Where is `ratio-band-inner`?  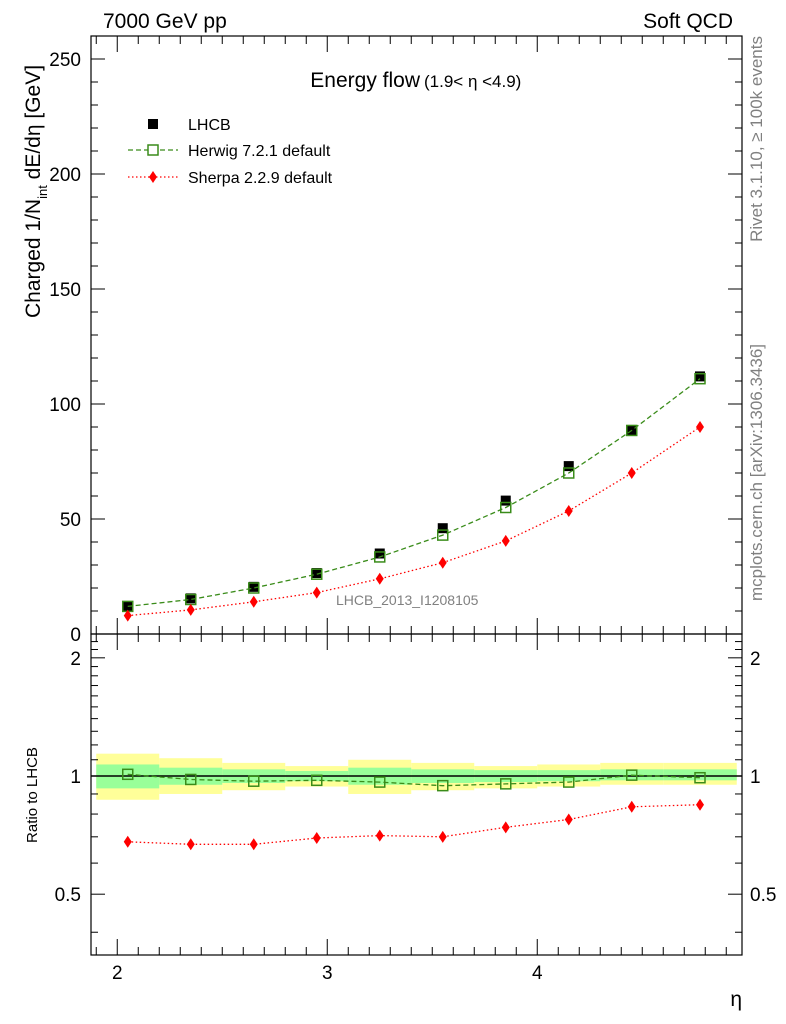
ratio-band-inner is located at coordinates (700, 775).